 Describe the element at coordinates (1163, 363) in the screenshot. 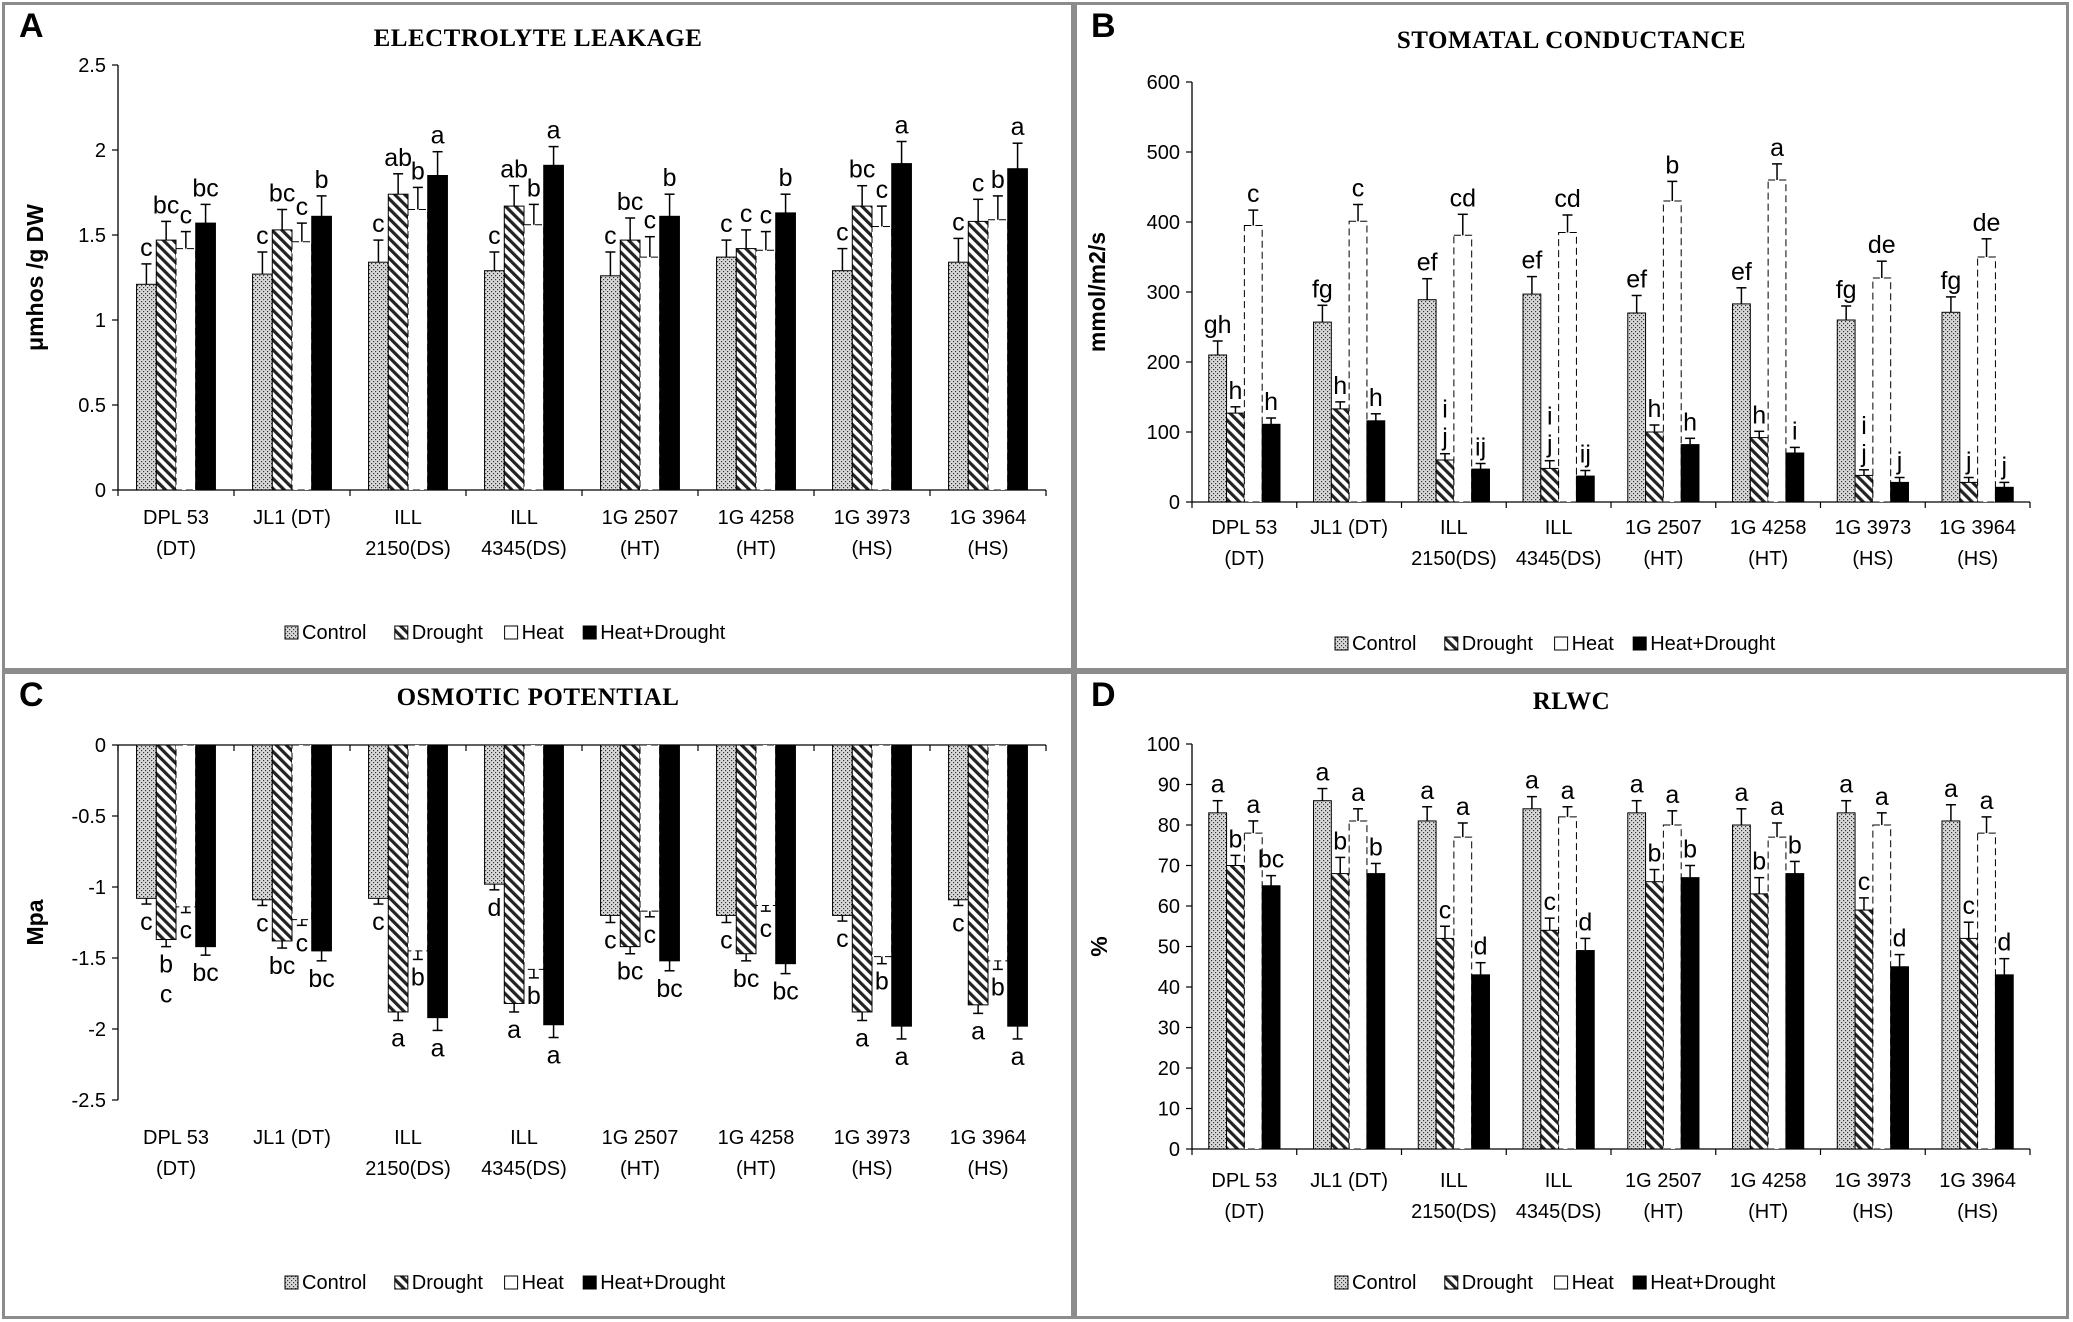

I see `y-tick-label: 200` at that location.